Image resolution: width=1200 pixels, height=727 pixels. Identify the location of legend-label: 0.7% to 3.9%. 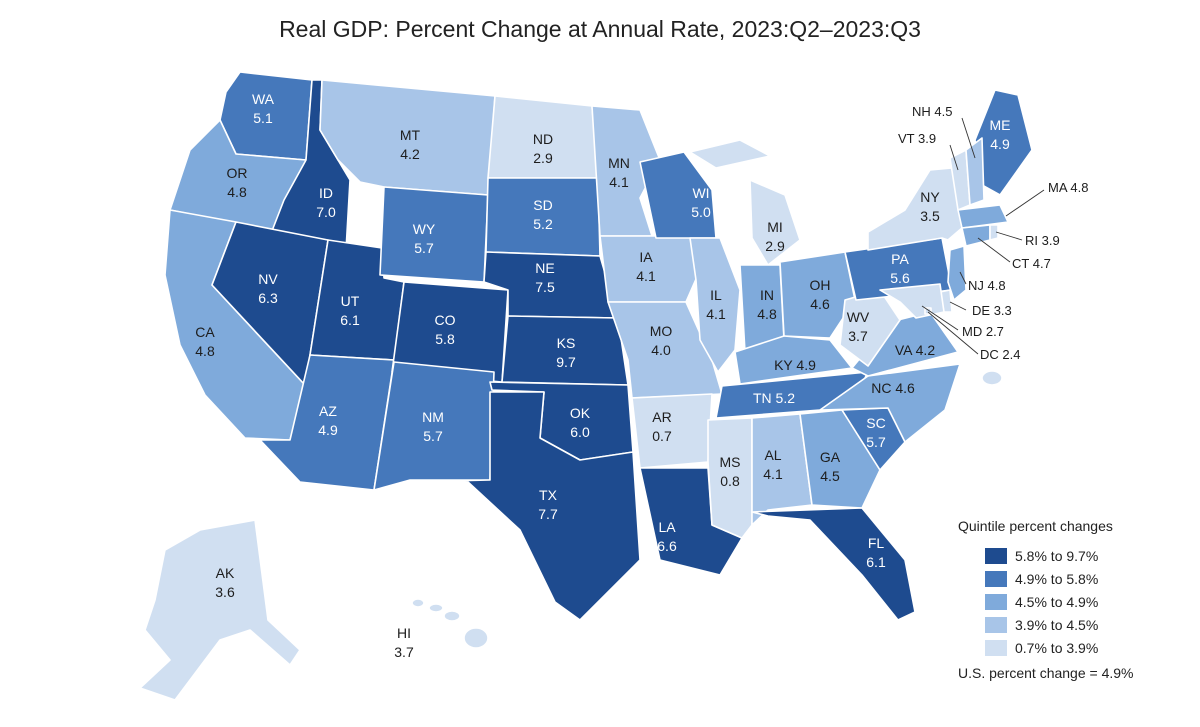
(1057, 647).